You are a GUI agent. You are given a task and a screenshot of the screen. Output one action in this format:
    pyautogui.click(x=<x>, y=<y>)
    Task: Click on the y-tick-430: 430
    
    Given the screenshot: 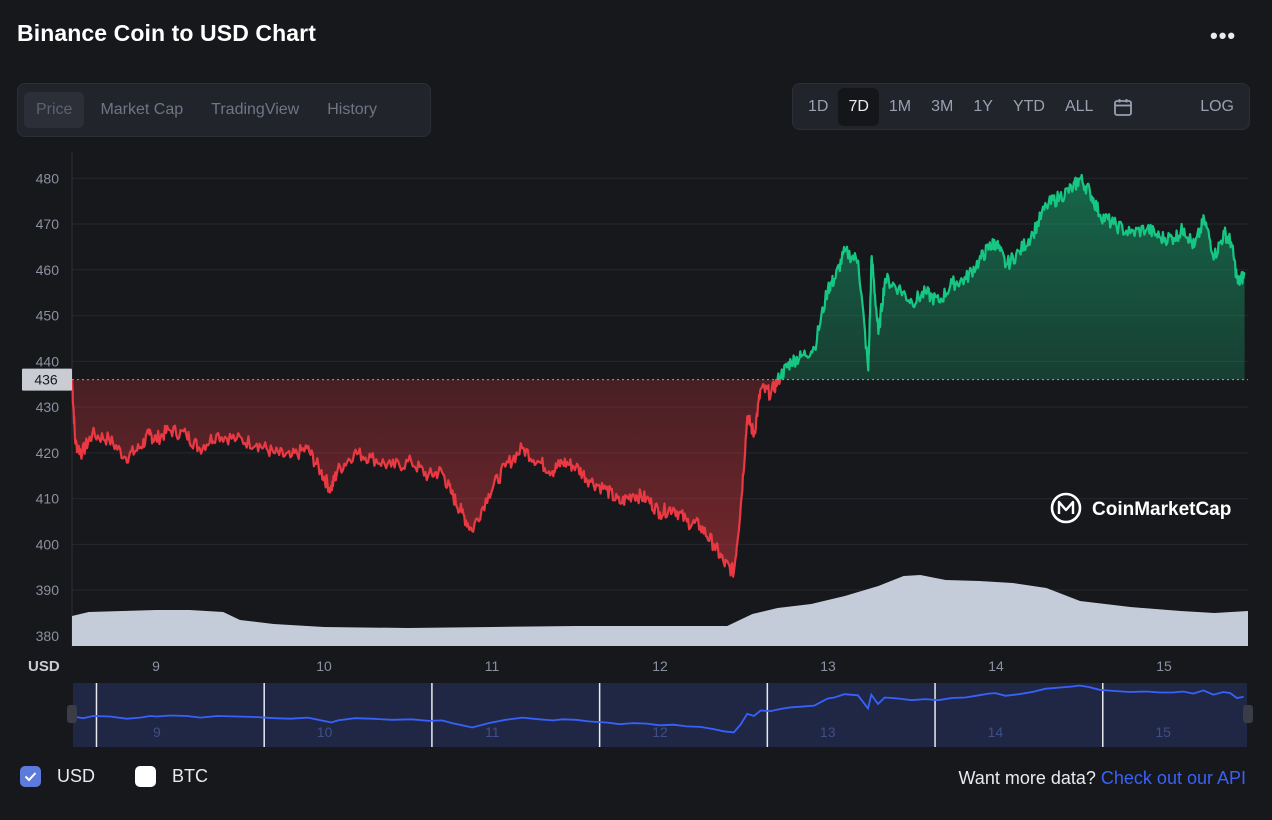 What is the action you would take?
    pyautogui.click(x=48, y=407)
    